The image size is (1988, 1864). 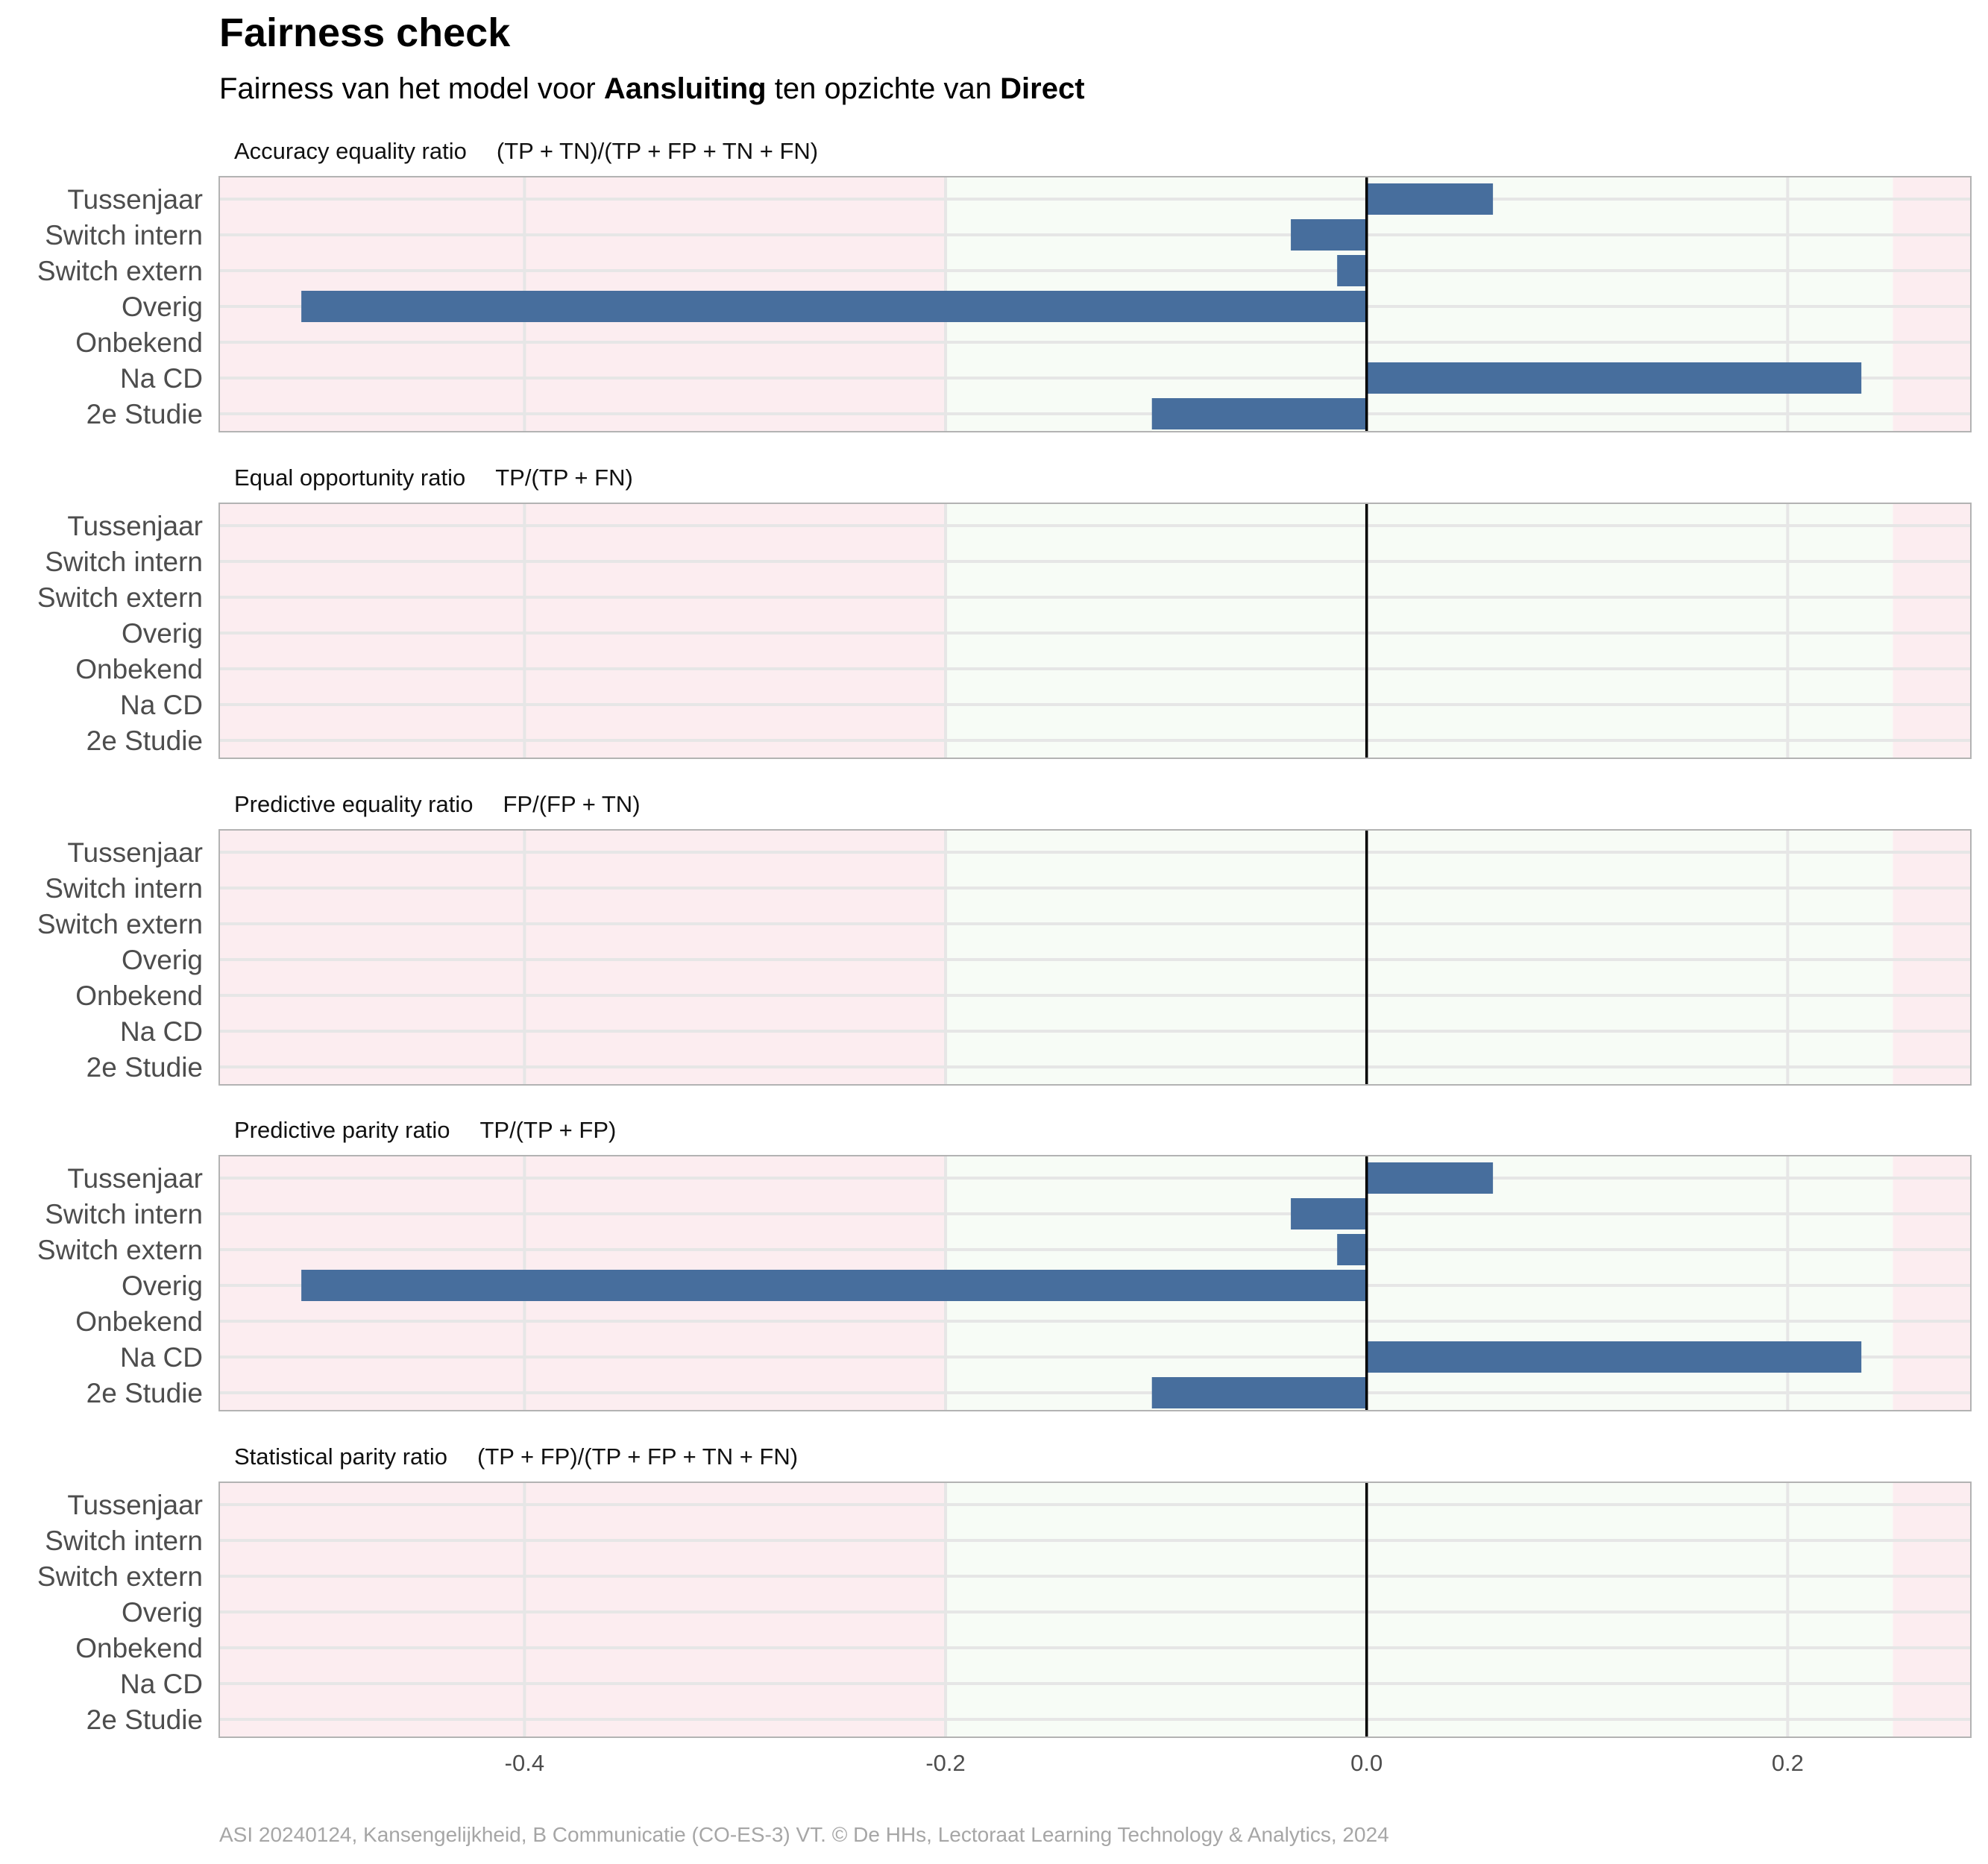 What do you see at coordinates (349, 478) in the screenshot?
I see `panel-metric-name: Equal opportunity ratio` at bounding box center [349, 478].